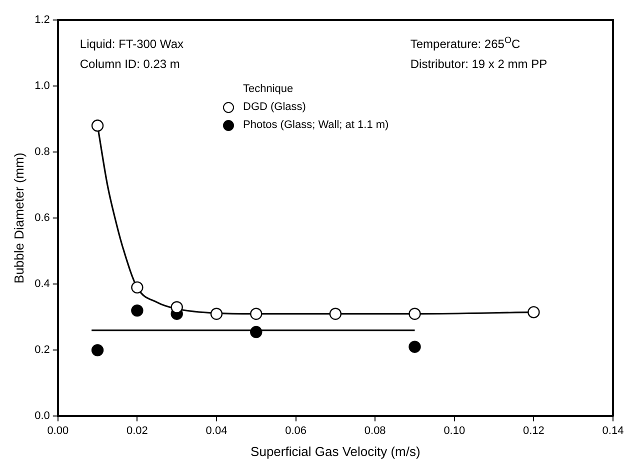 This screenshot has height=472, width=643. Describe the element at coordinates (533, 430) in the screenshot. I see `x-tick-label: 0.12` at that location.